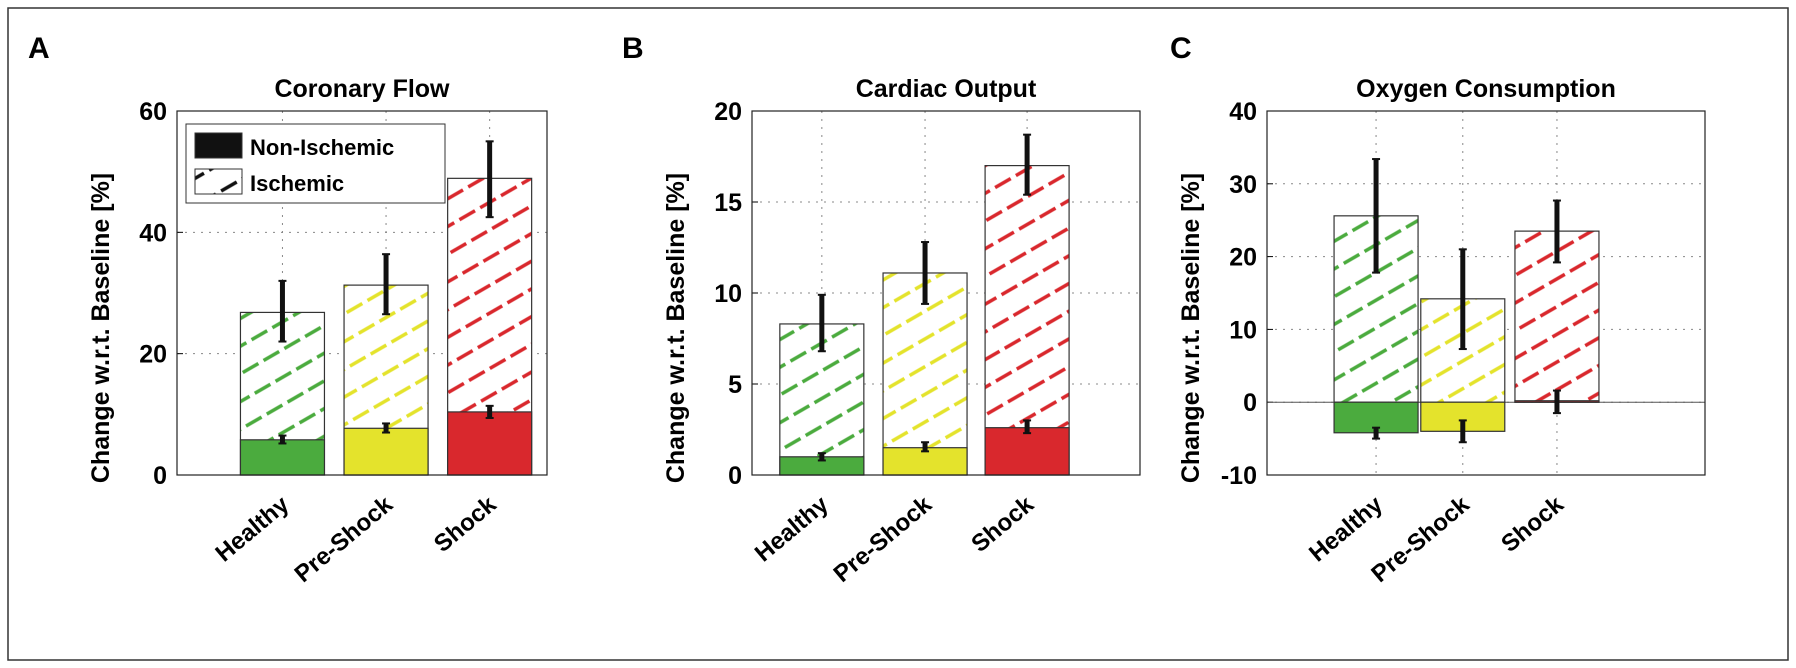  Describe the element at coordinates (218, 145) in the screenshot. I see `legend-swatch-non-ischemic` at that location.